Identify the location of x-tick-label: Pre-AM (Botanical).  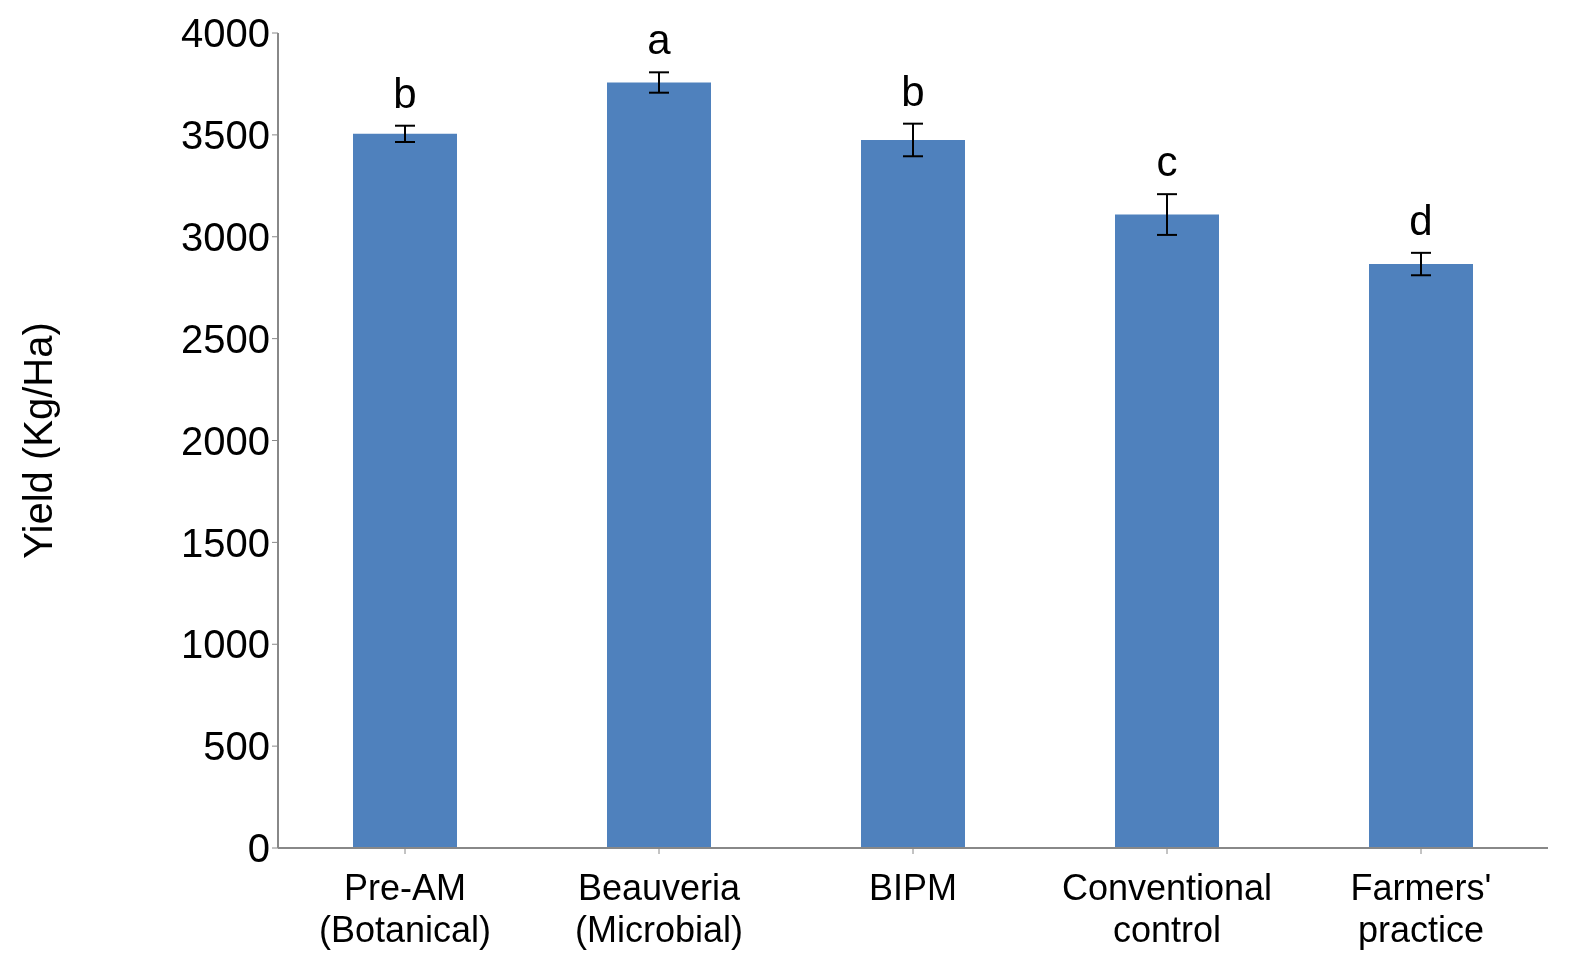
(405, 908).